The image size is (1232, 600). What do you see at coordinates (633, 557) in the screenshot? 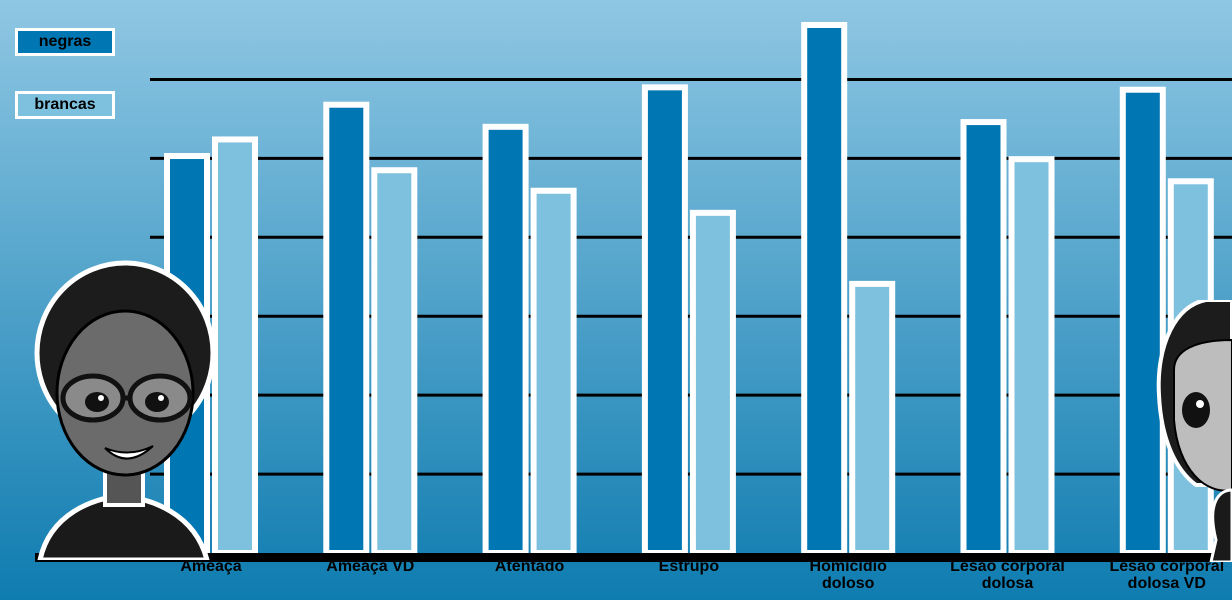
I see `x-axis-baseline` at bounding box center [633, 557].